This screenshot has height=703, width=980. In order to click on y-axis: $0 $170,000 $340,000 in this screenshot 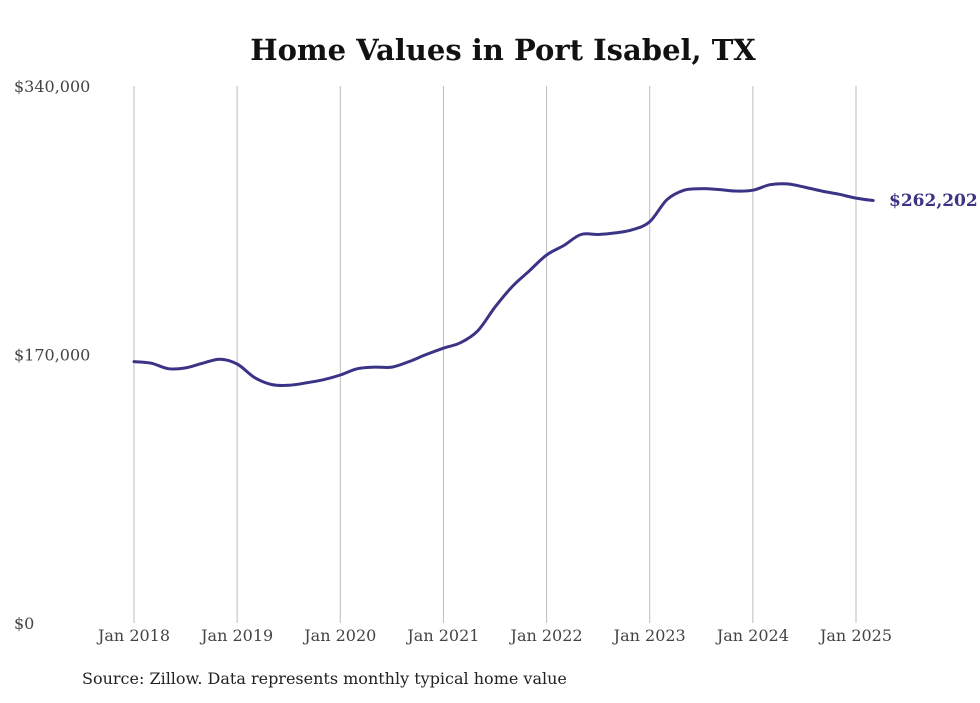, I will do `click(52, 355)`.